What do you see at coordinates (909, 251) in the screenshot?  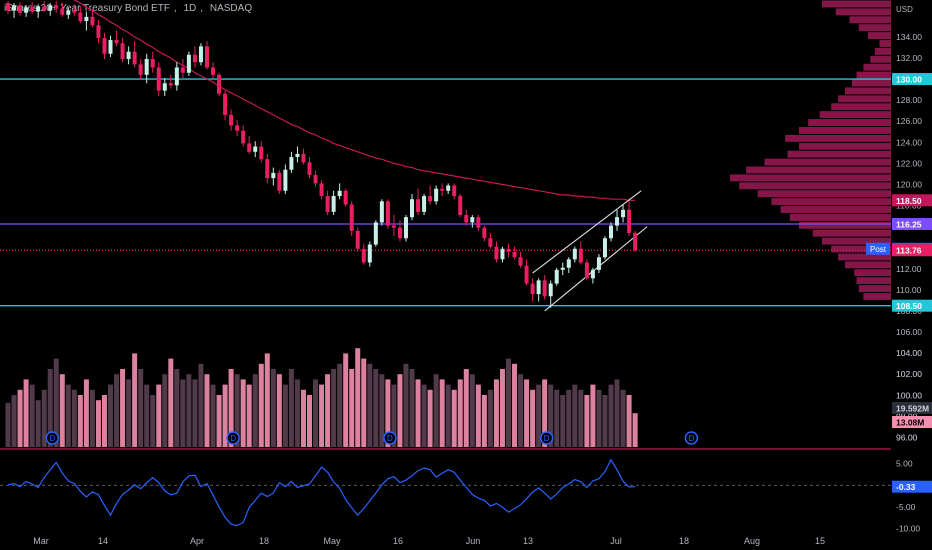 I see `level-tag-label: 113.76` at bounding box center [909, 251].